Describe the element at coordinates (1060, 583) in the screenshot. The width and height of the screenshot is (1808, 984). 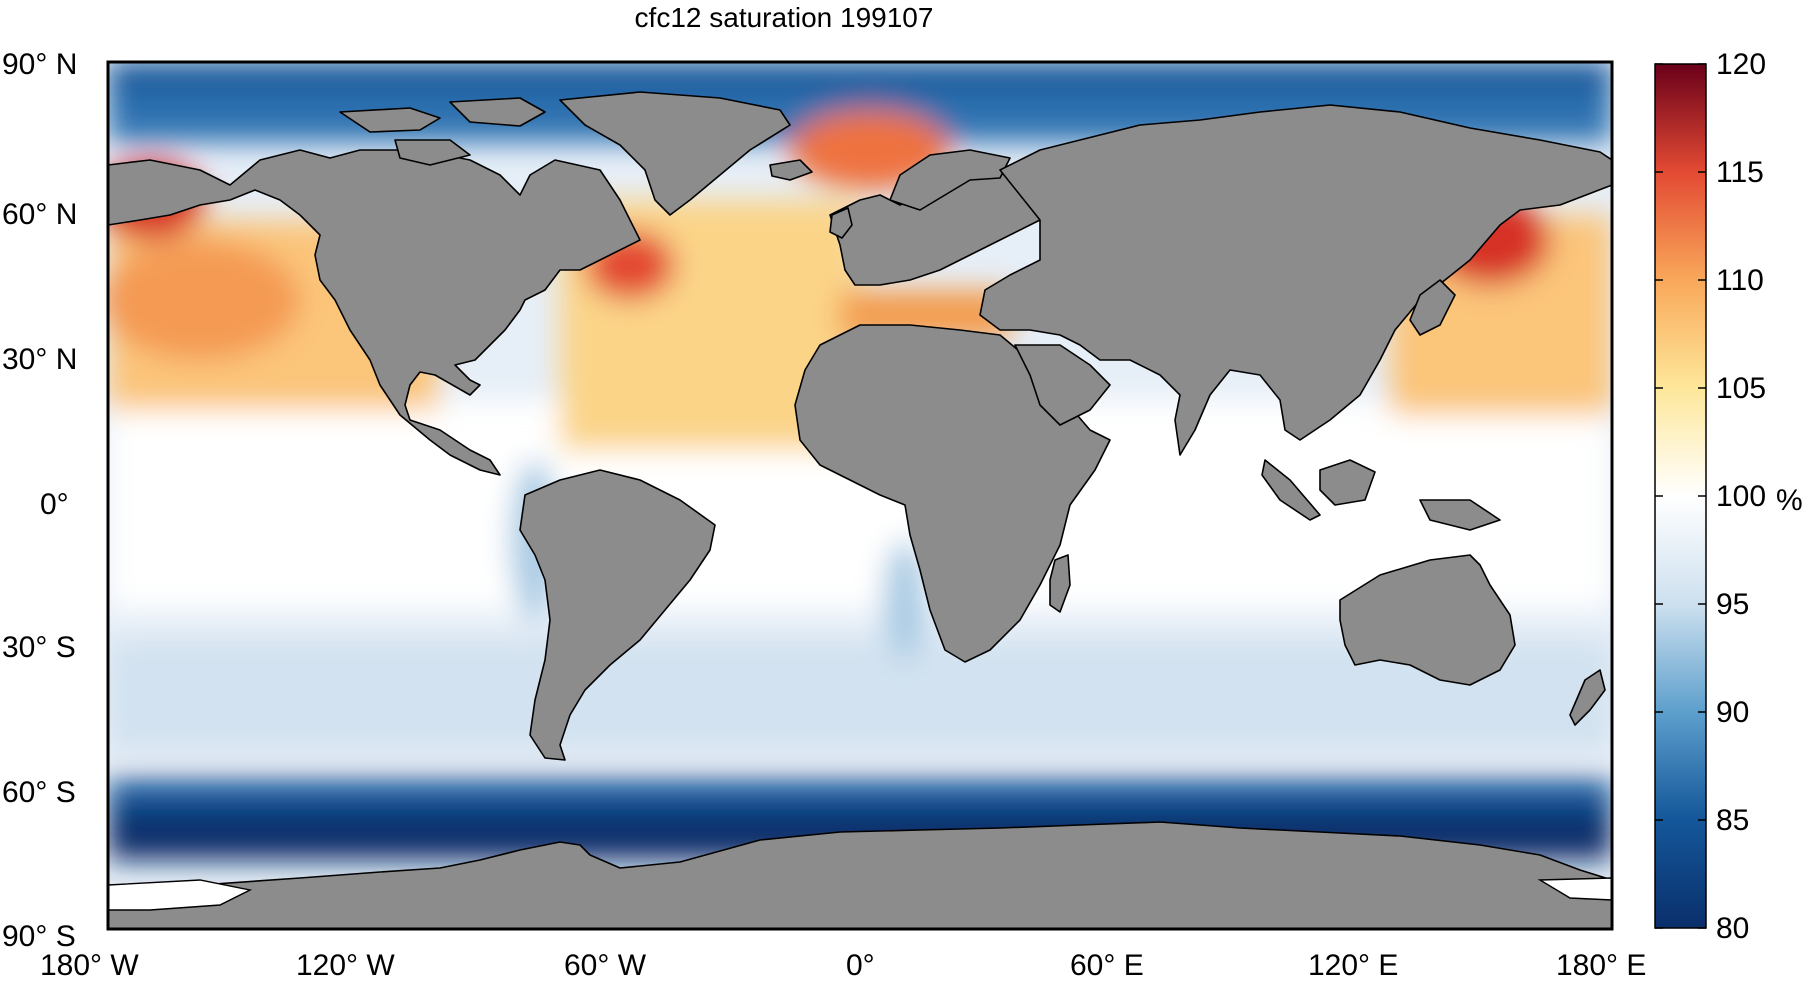
I see `land-madagascar` at that location.